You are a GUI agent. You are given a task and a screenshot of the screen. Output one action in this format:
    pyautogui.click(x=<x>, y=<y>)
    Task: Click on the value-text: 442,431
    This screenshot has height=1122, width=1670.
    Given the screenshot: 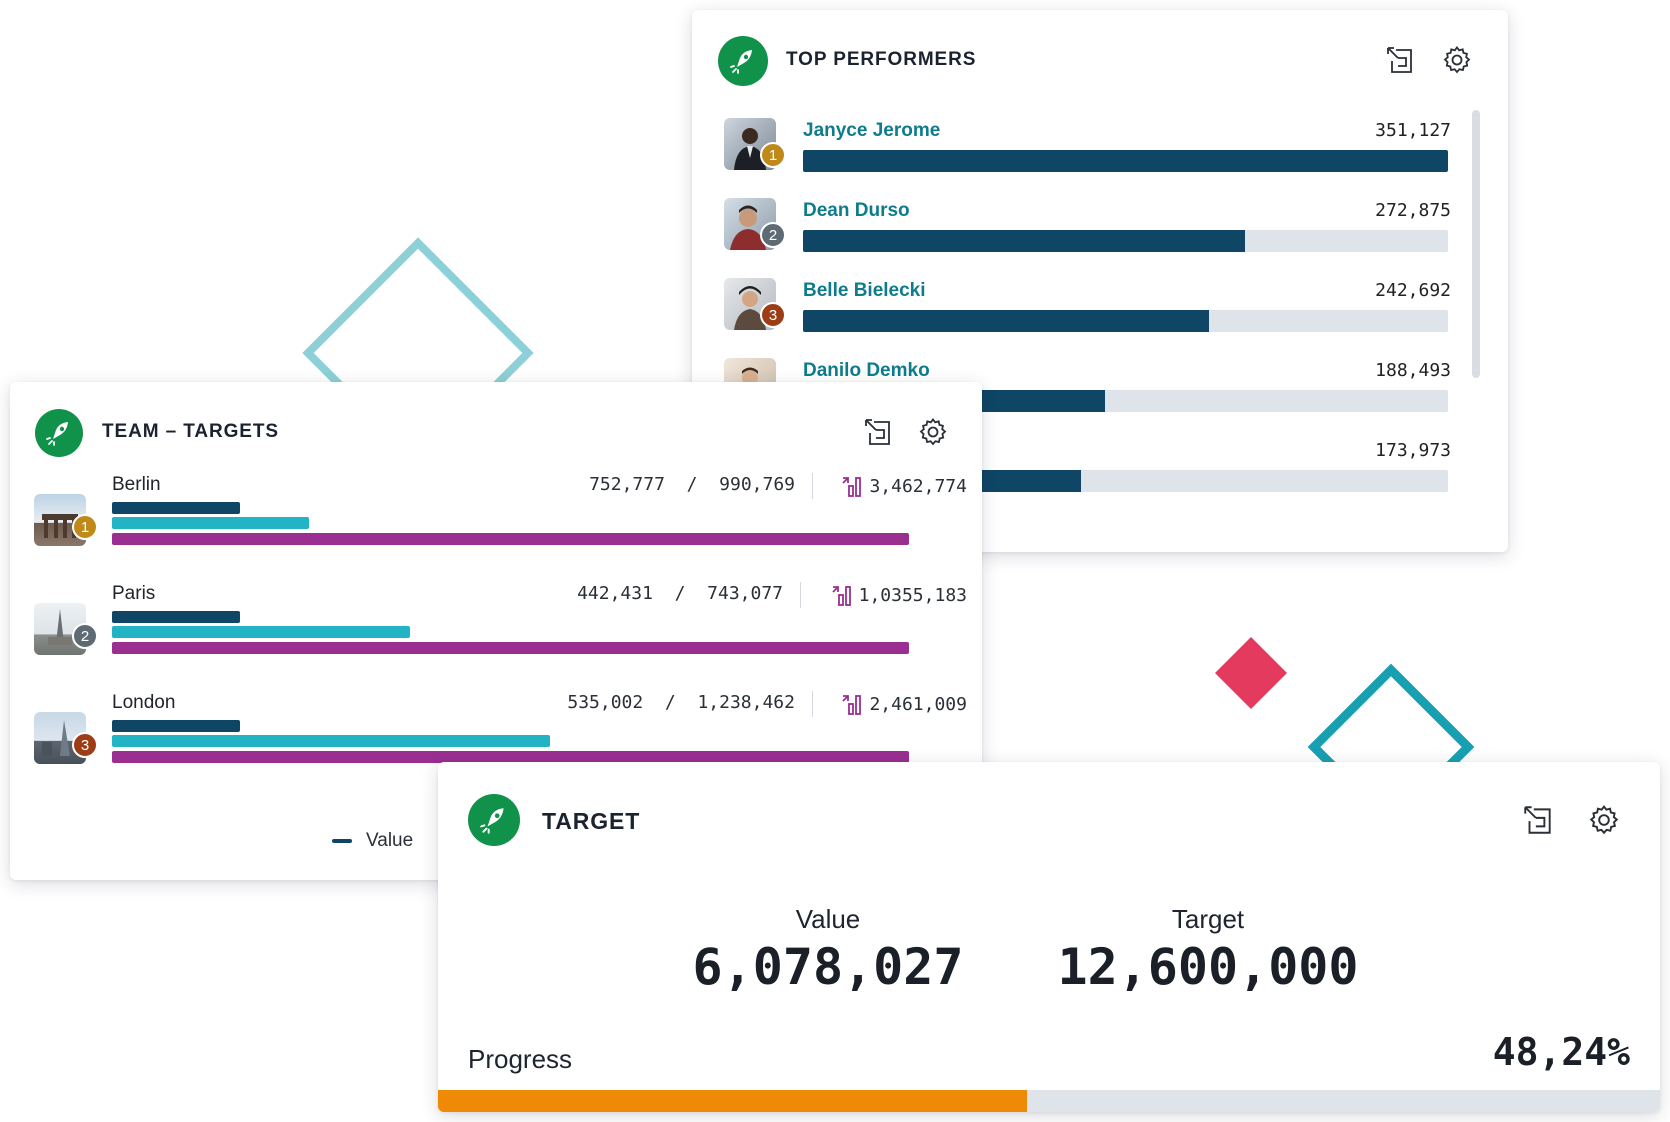 What is the action you would take?
    pyautogui.click(x=615, y=593)
    